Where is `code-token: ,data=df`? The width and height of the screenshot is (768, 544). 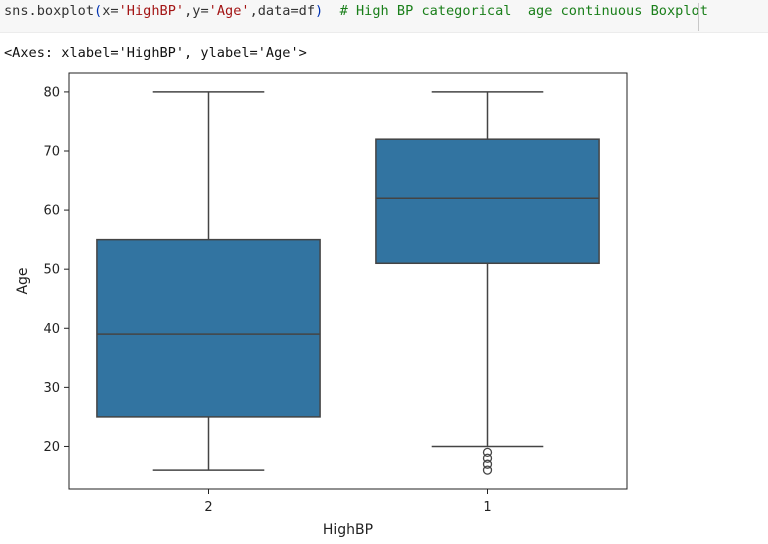 code-token: ,data=df is located at coordinates (282, 11).